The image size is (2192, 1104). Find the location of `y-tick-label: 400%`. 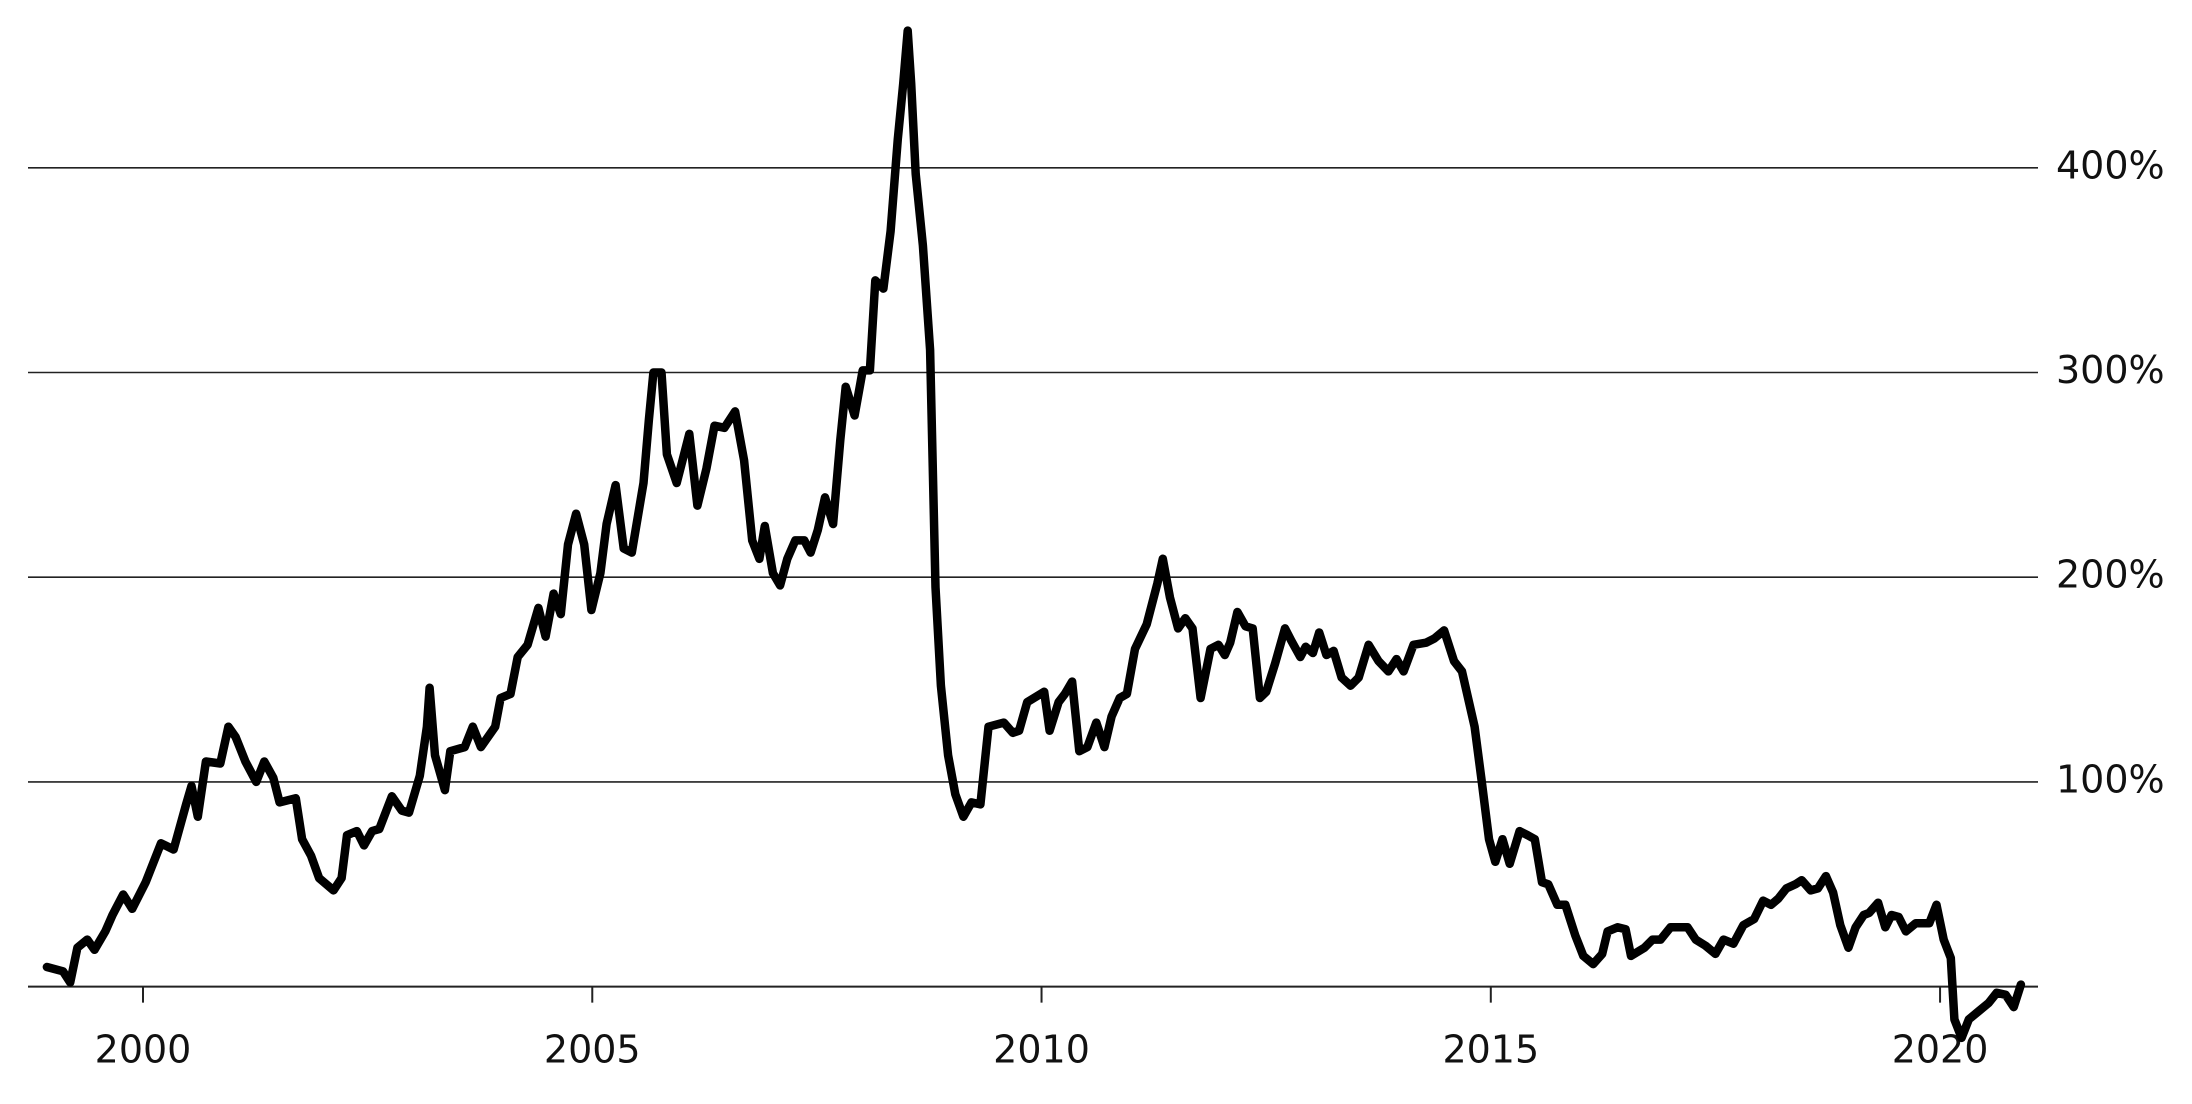

y-tick-label: 400% is located at coordinates (2110, 165).